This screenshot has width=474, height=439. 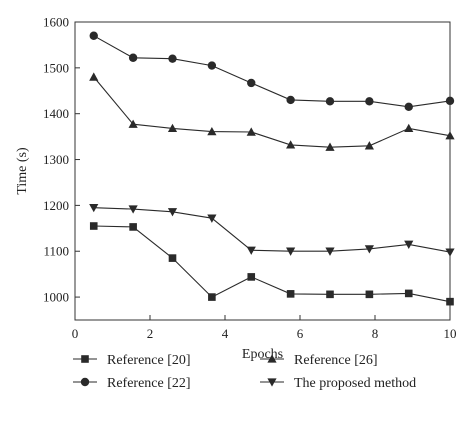 I want to click on y-tick-label: 1500, so click(x=56, y=67).